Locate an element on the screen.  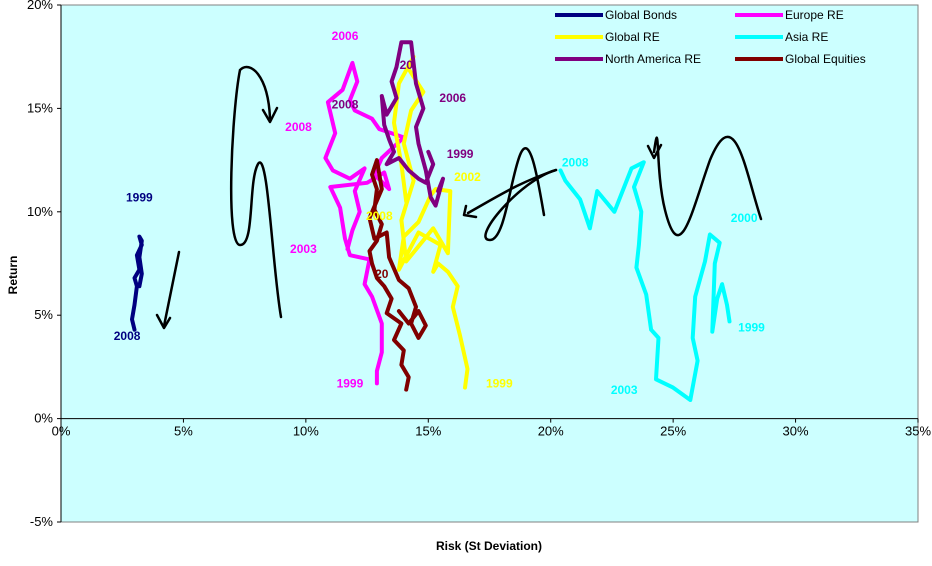
series-line-north-america-re is located at coordinates (412, 124).